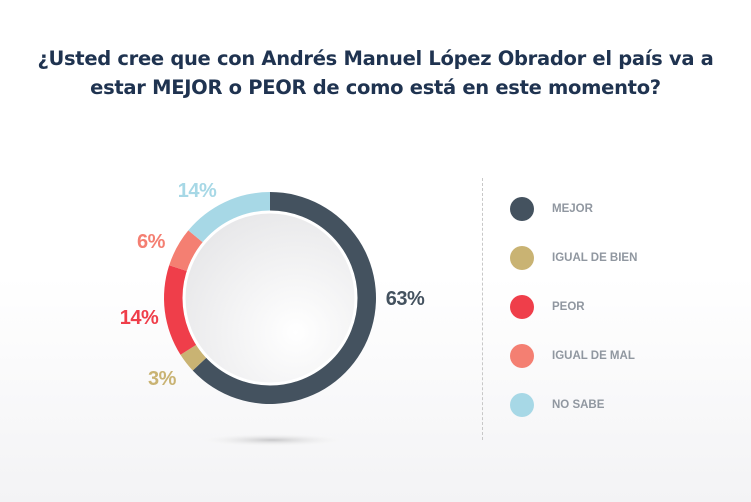 The width and height of the screenshot is (751, 502). I want to click on legend-item: IGUAL DE MAL, so click(573, 355).